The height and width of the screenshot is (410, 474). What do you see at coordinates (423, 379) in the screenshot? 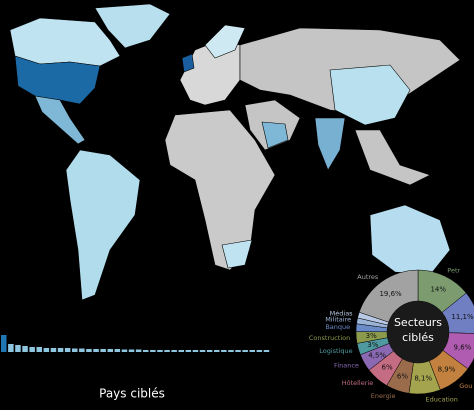
I see `value-label: 8,1%` at bounding box center [423, 379].